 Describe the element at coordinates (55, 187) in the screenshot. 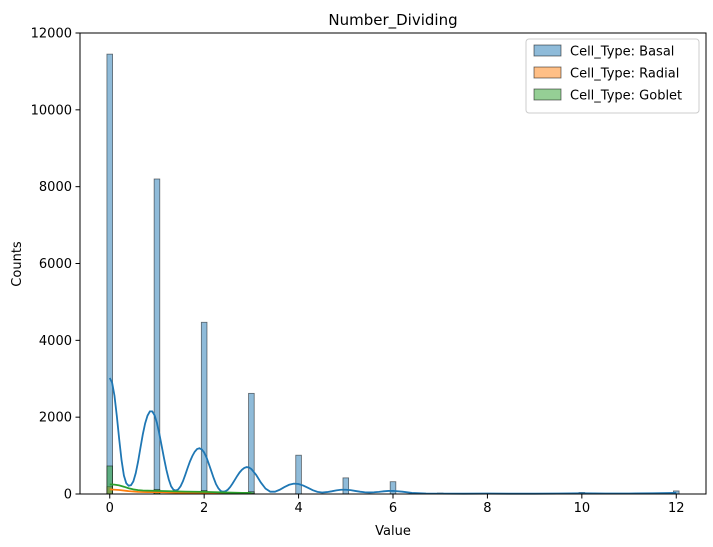

I see `y-tick-label: 8000` at that location.